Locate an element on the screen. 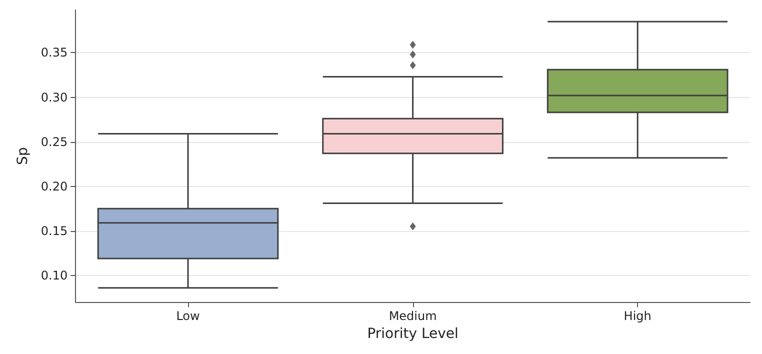 The height and width of the screenshot is (354, 762). x-tick-label: High is located at coordinates (638, 316).